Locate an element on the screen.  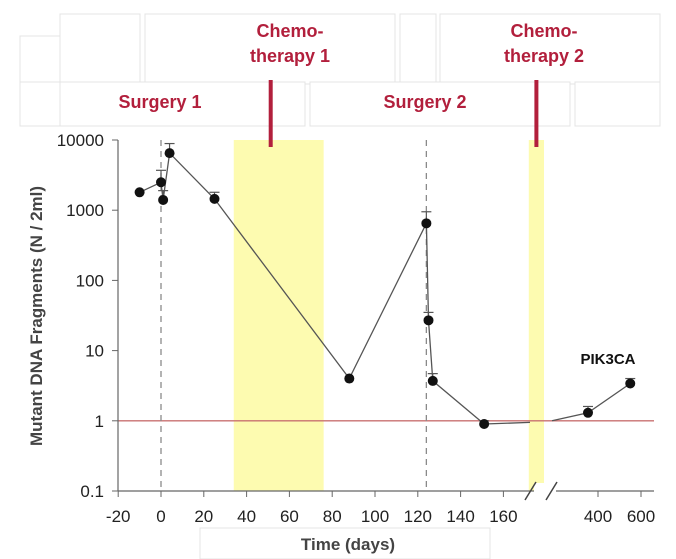
x-tick-label: 160 is located at coordinates (503, 516).